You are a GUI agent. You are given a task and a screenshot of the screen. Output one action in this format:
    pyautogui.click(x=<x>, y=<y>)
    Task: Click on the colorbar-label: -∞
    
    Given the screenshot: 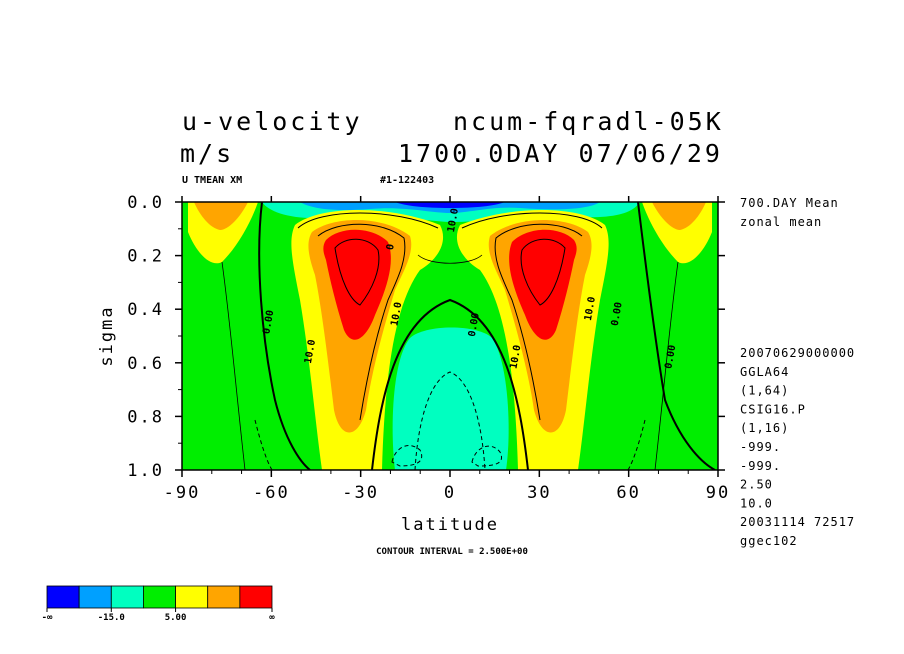 What is the action you would take?
    pyautogui.click(x=47, y=618)
    